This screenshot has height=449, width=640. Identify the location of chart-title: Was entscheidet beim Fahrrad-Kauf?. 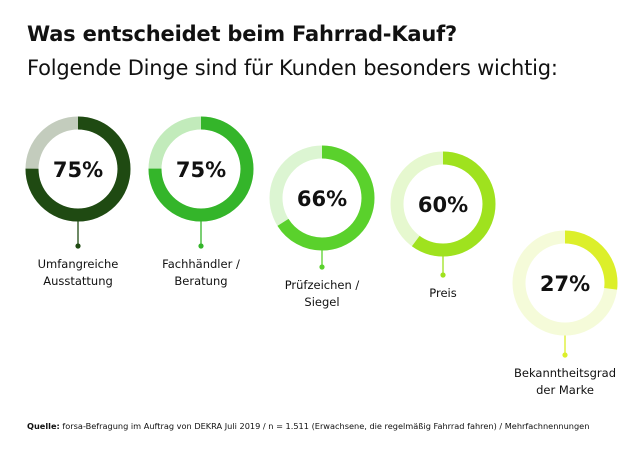
(242, 34).